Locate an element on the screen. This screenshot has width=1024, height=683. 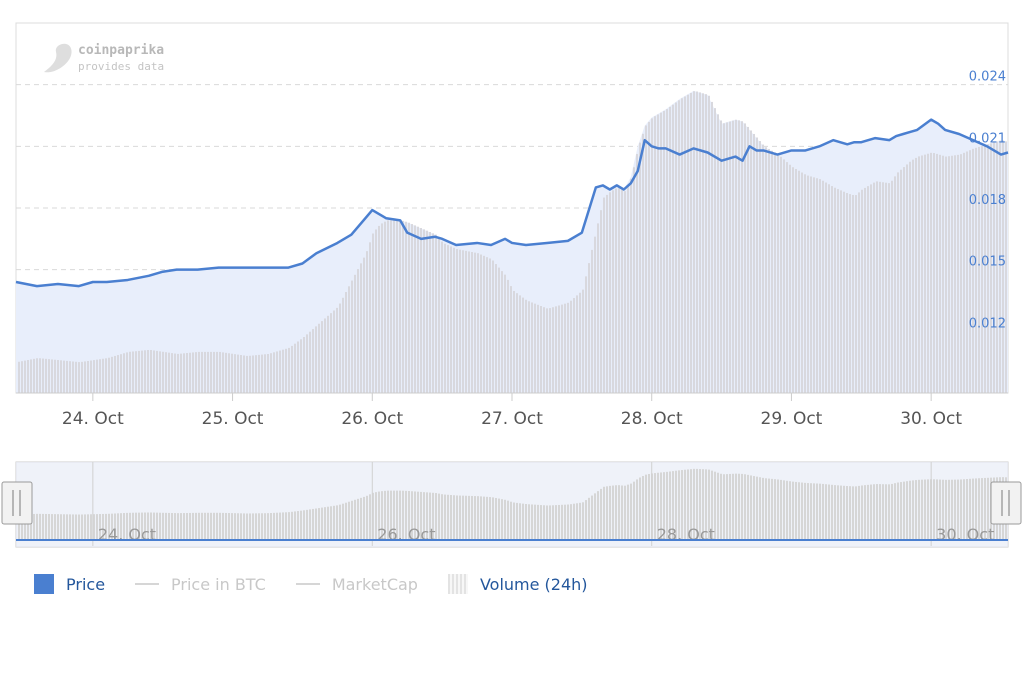
legend-item-price: Price is located at coordinates (69, 584).